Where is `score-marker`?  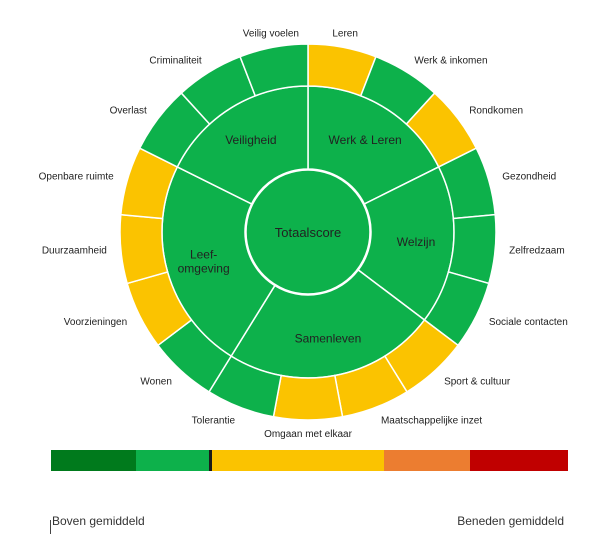 score-marker is located at coordinates (211, 460).